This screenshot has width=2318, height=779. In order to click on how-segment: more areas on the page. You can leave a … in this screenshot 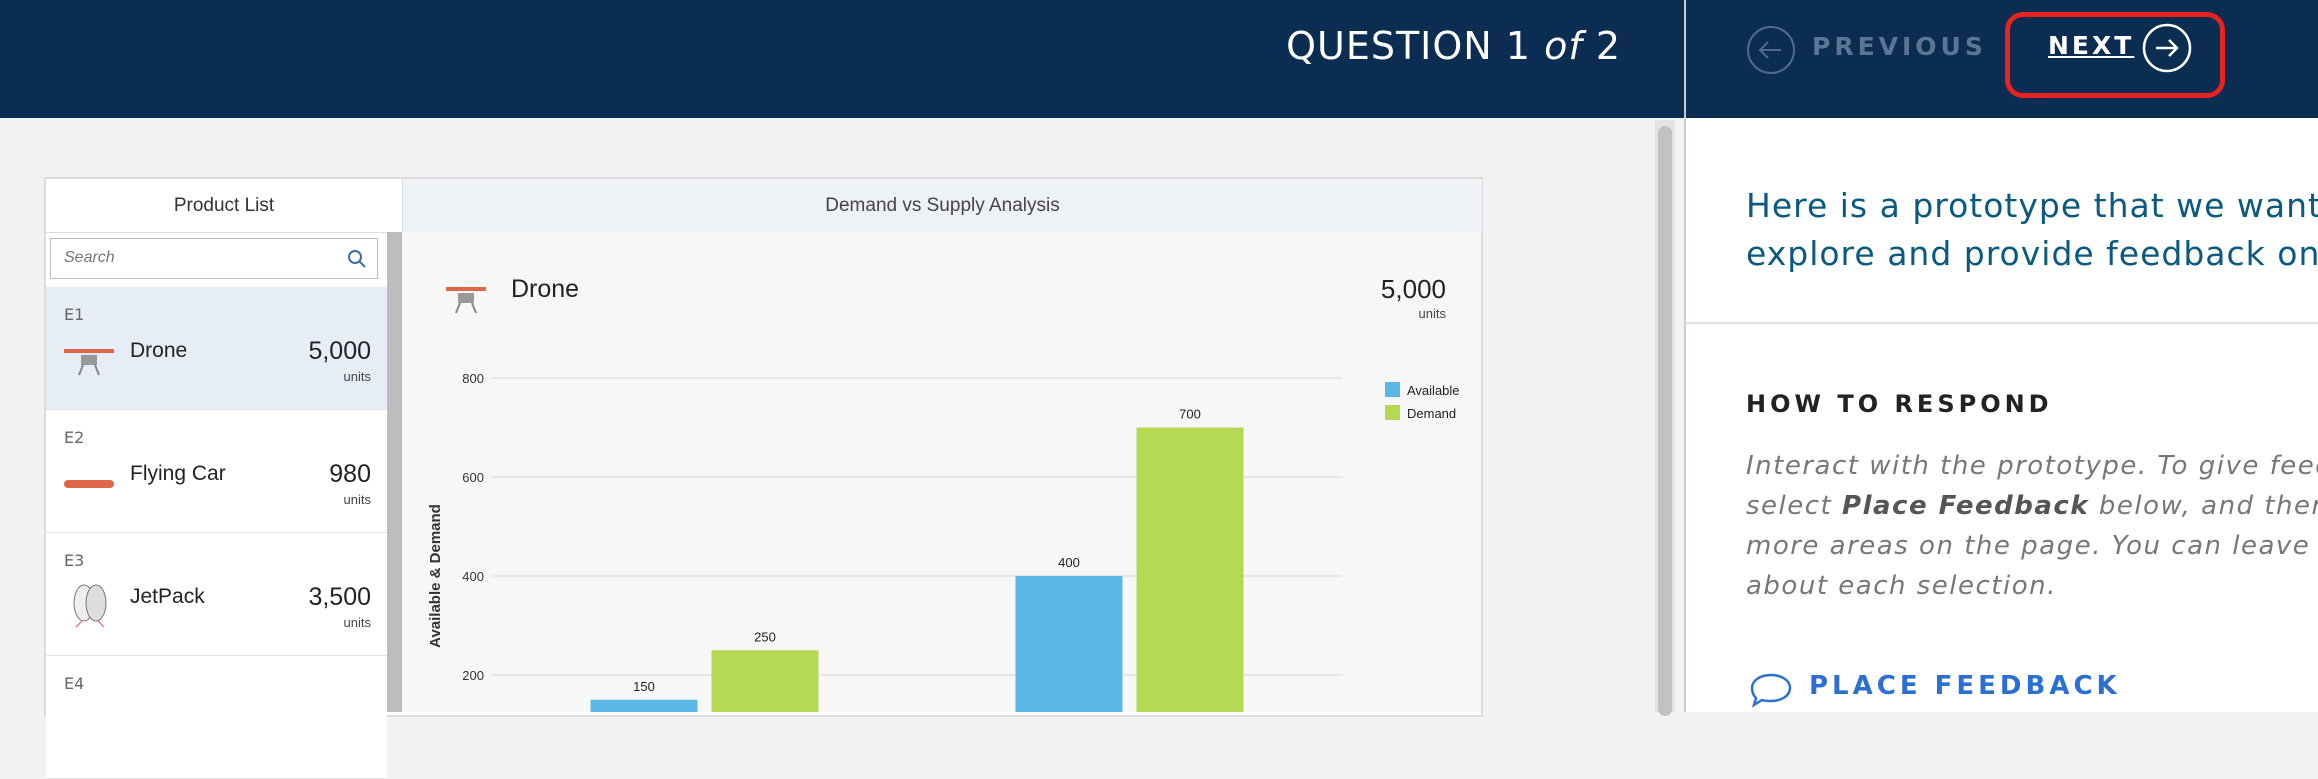, I will do `click(2032, 546)`.